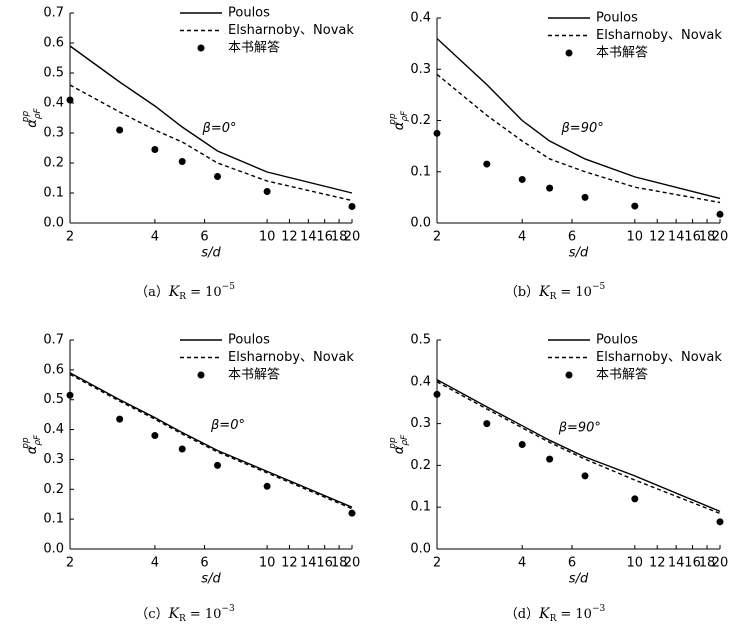 The width and height of the screenshot is (731, 632). What do you see at coordinates (219, 128) in the screenshot?
I see `annotation: β=0°` at bounding box center [219, 128].